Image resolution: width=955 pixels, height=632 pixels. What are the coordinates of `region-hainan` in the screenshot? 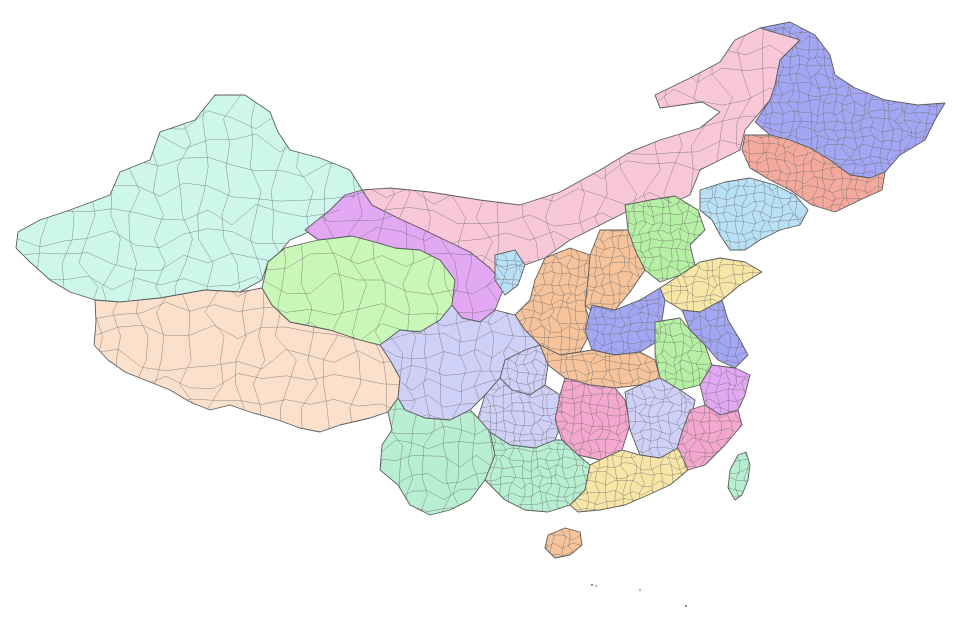 It's located at (563, 543).